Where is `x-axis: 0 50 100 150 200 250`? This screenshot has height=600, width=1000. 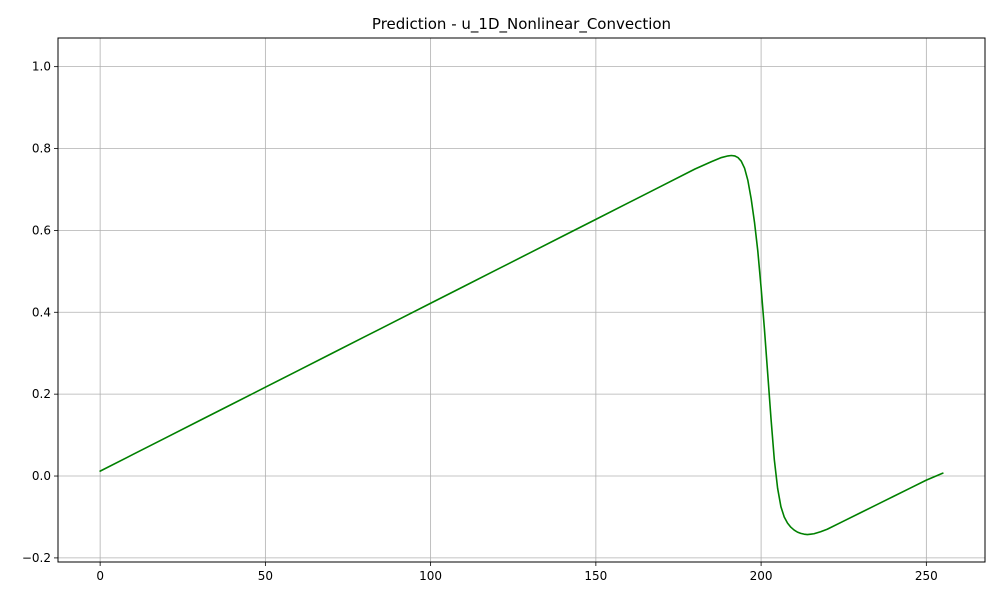 x-axis: 0 50 100 150 200 250 is located at coordinates (517, 572).